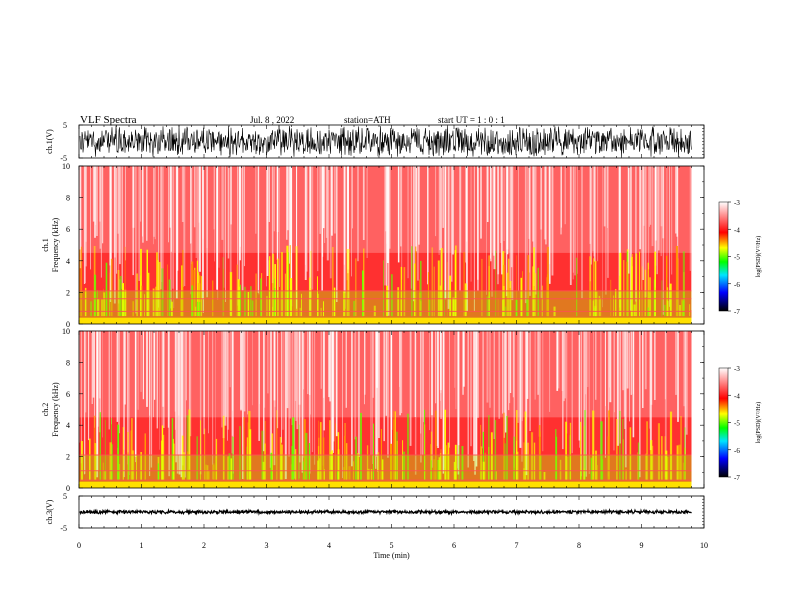 The width and height of the screenshot is (792, 612). I want to click on ch1-waveform-panel: 5 -5 ch.1(V), so click(375, 142).